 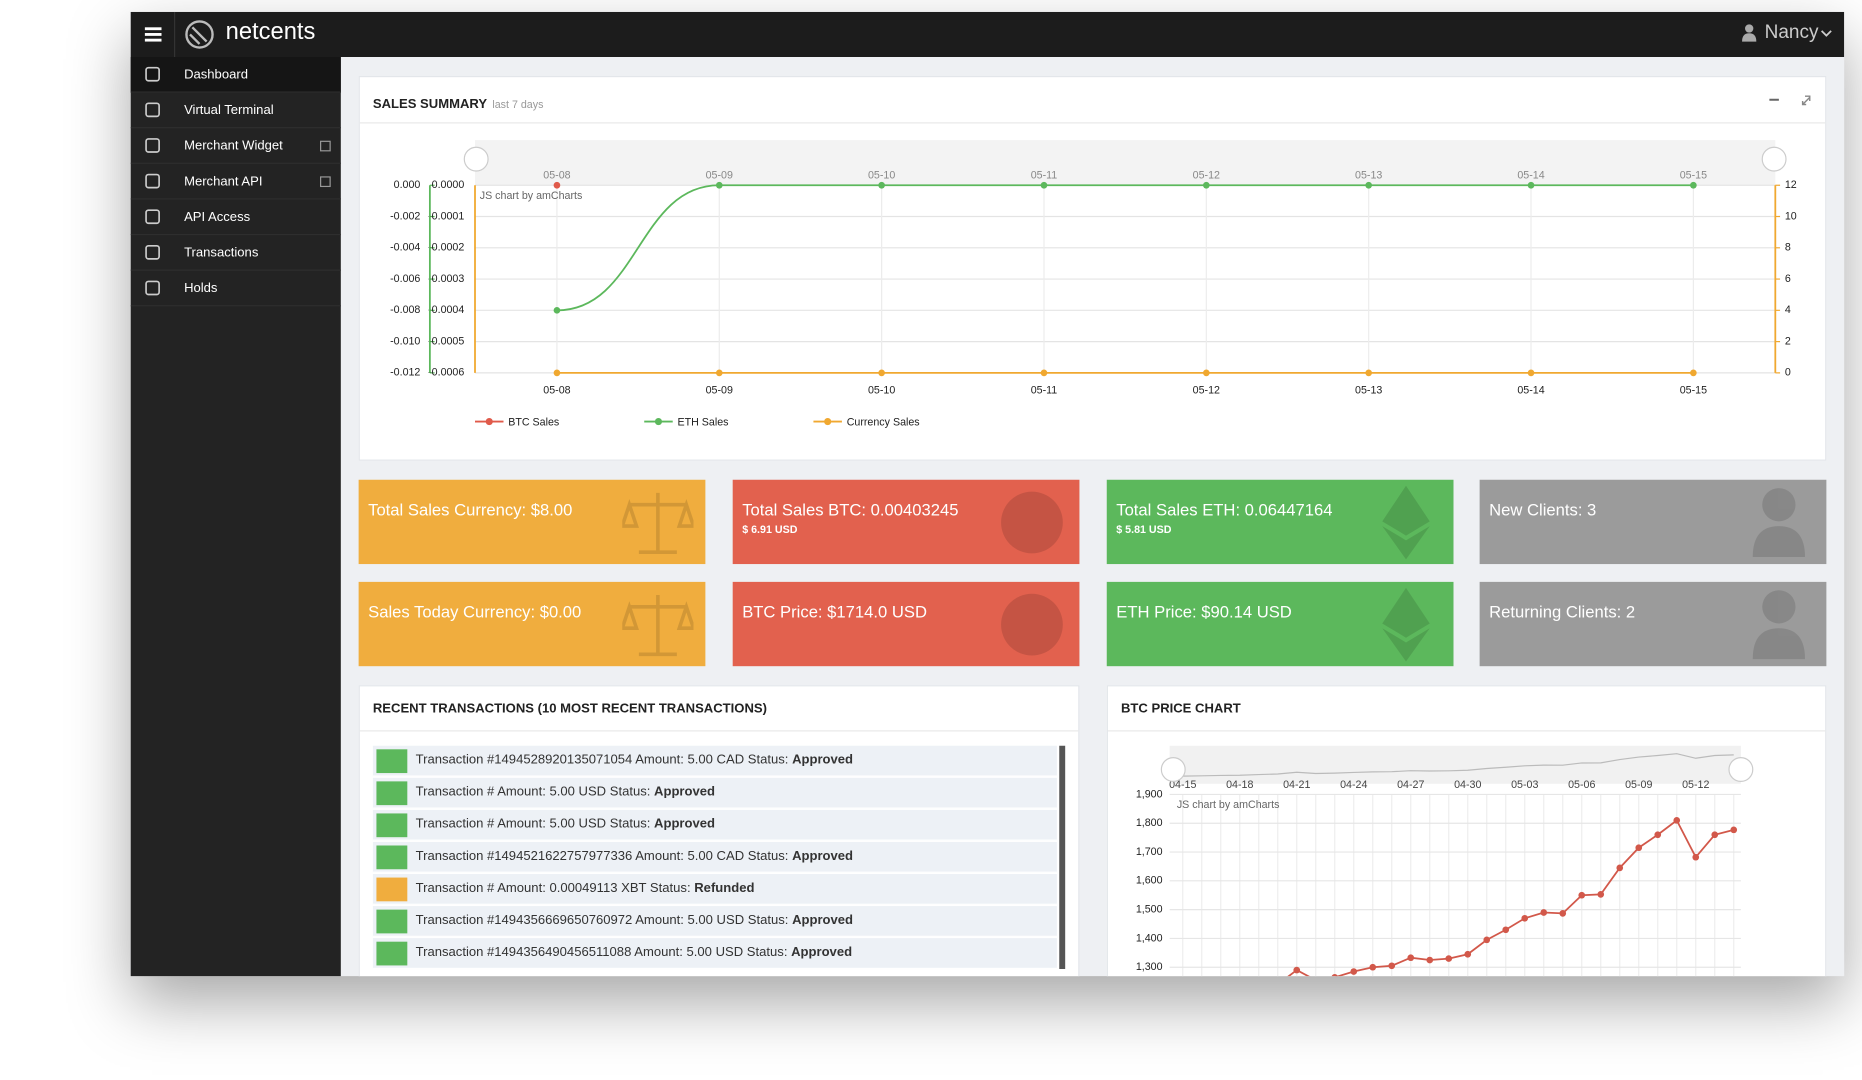 What do you see at coordinates (153, 34) in the screenshot?
I see `menu-button` at bounding box center [153, 34].